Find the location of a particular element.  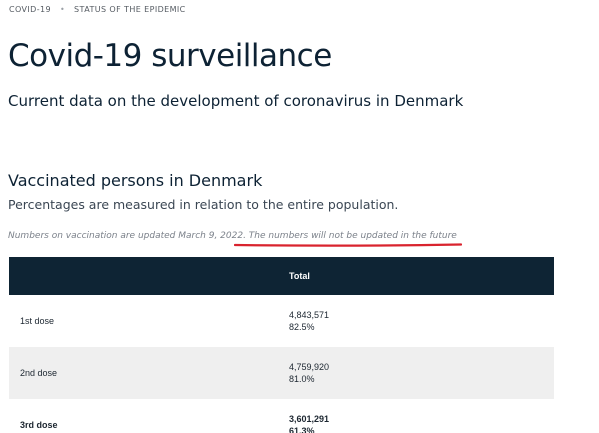

breadcrumb: COVID-19 • STATUS OF THE EPIDEMIC is located at coordinates (97, 9).